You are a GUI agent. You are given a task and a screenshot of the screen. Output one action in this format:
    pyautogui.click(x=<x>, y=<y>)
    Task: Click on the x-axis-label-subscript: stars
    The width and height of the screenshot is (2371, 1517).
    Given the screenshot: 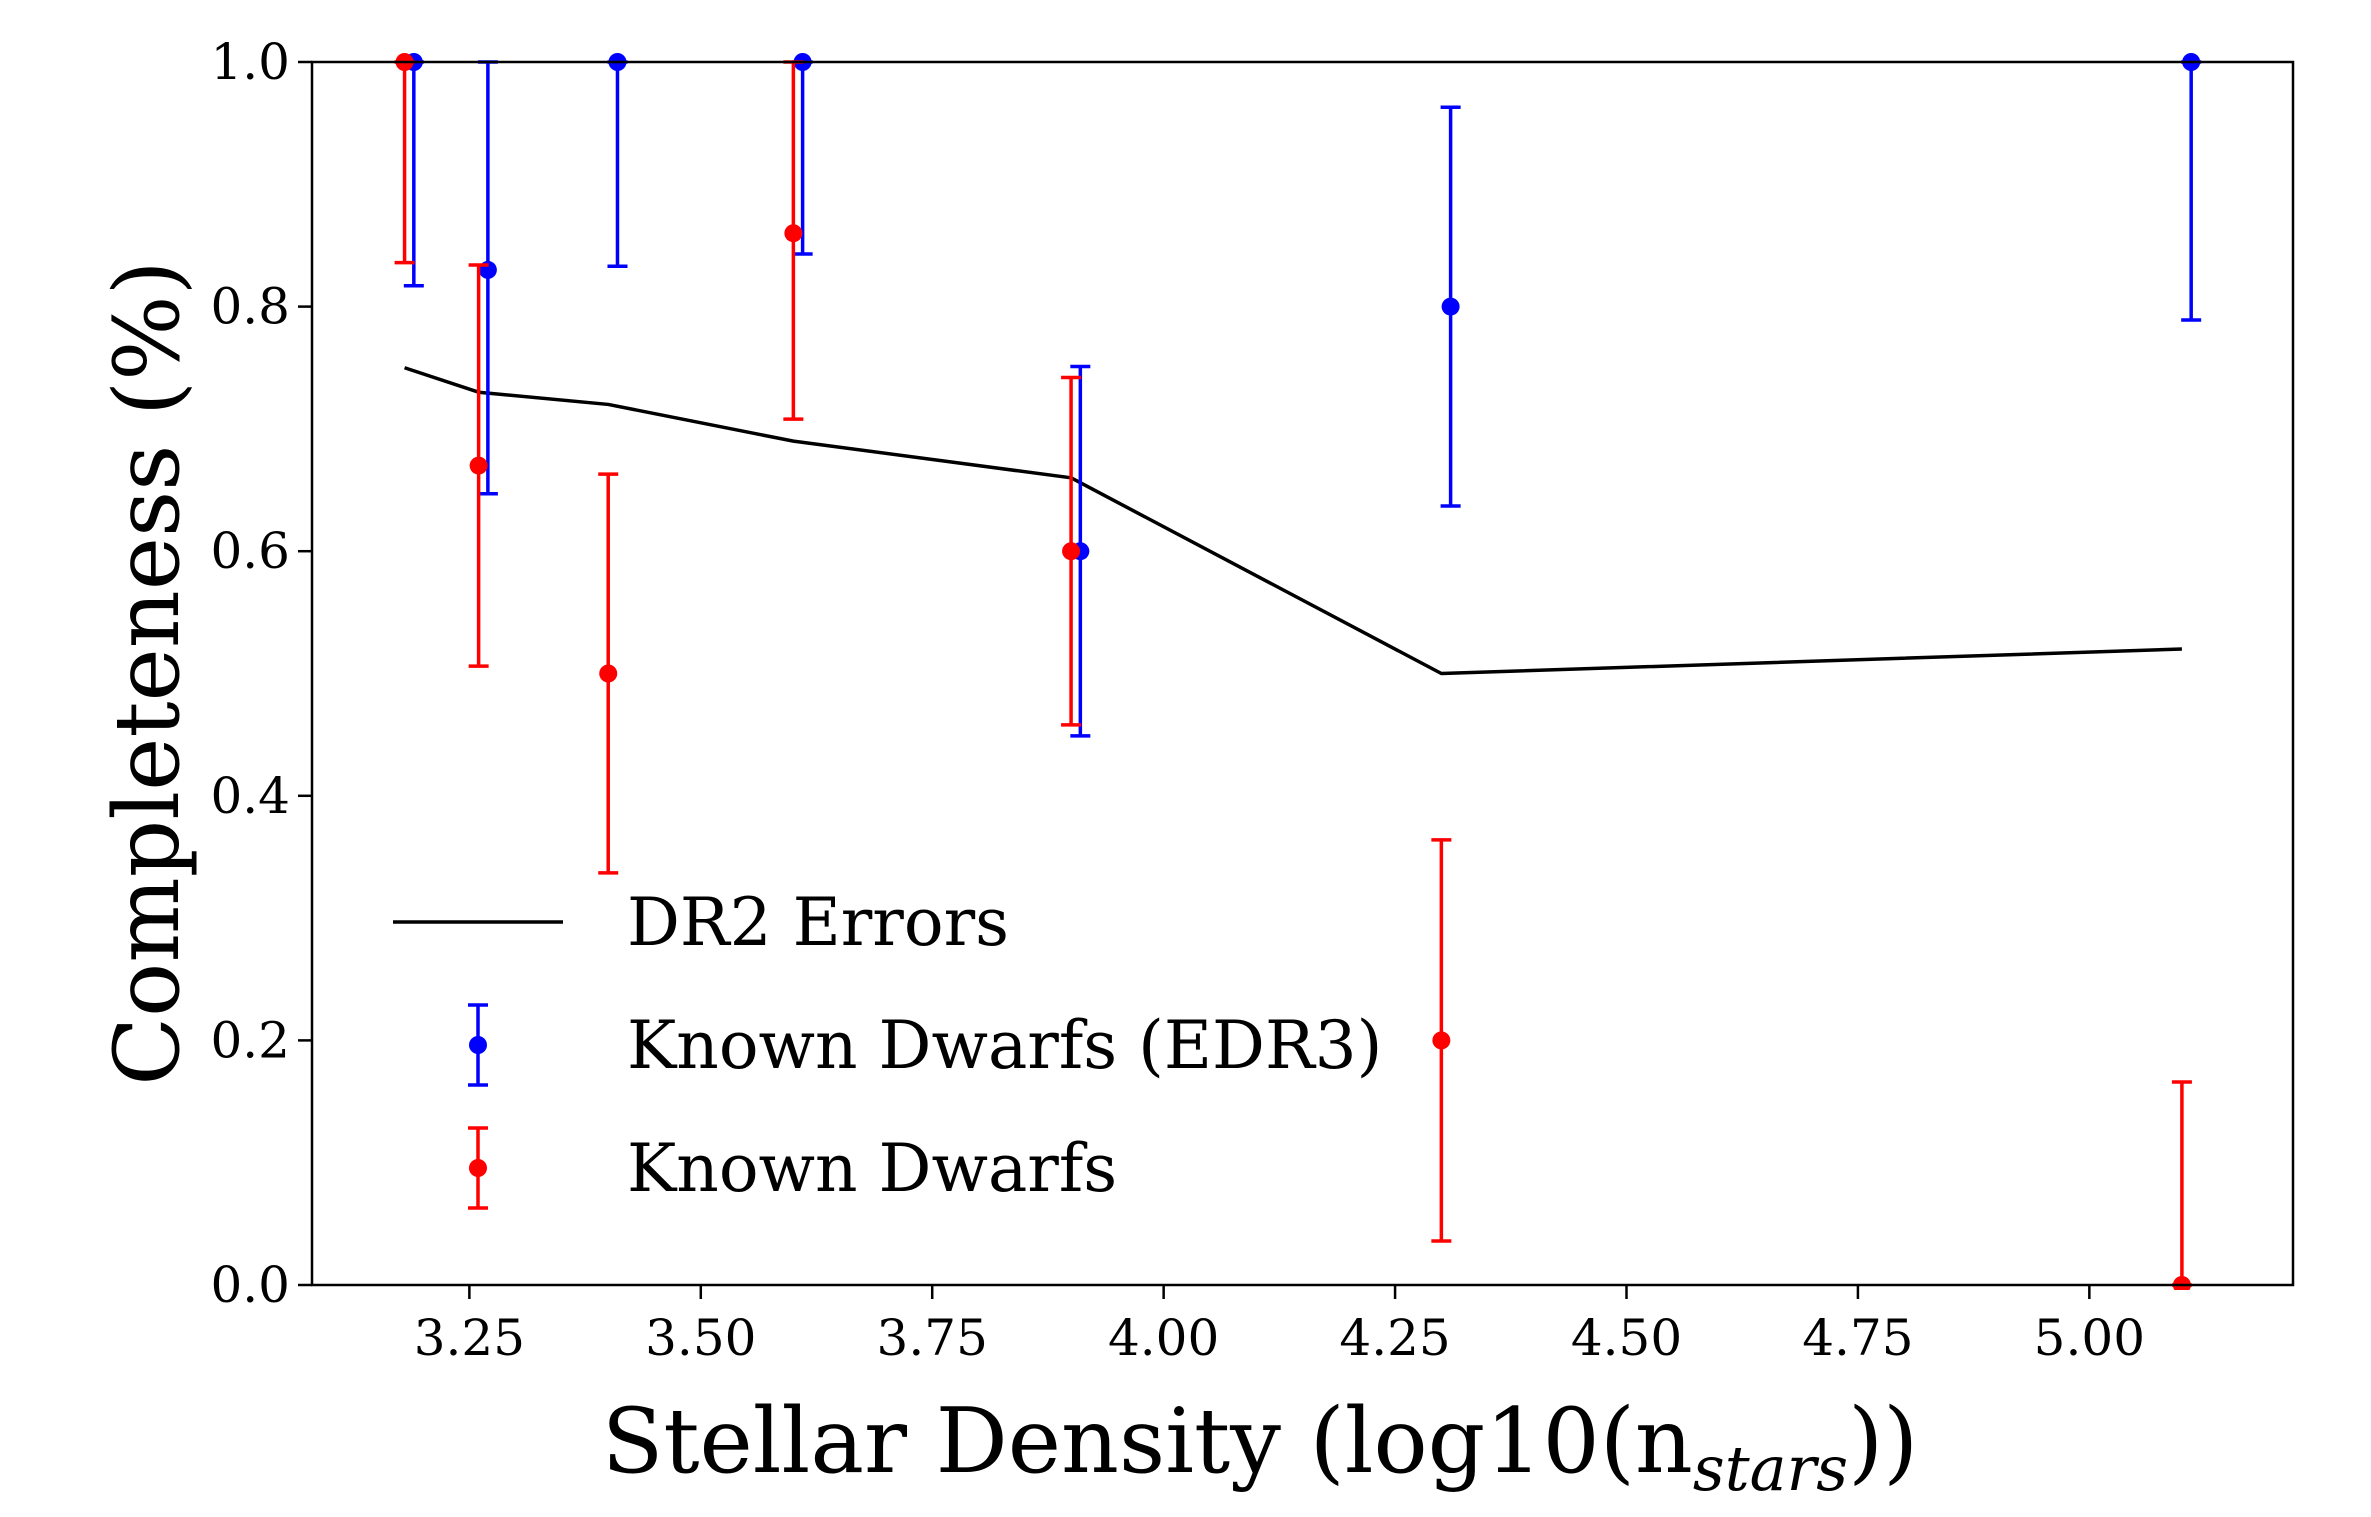 What is the action you would take?
    pyautogui.click(x=1770, y=1468)
    